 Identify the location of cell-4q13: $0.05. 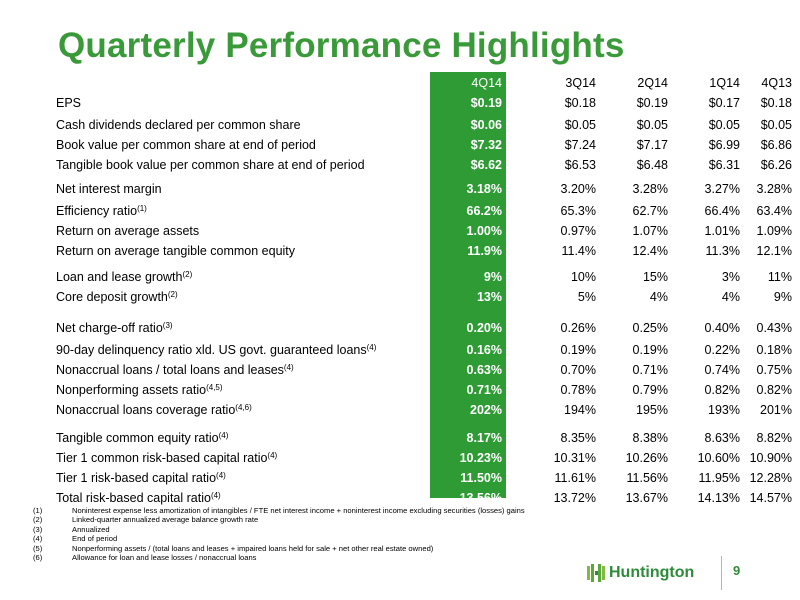
(776, 125).